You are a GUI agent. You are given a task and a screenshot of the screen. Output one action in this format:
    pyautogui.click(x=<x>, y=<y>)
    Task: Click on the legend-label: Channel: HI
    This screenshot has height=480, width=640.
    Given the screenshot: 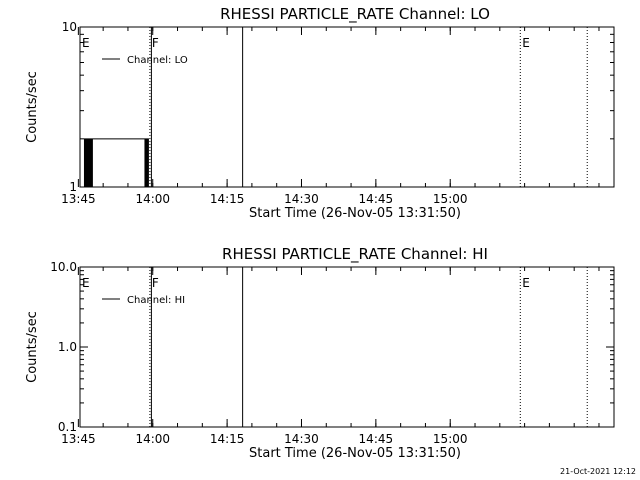 What is the action you would take?
    pyautogui.click(x=156, y=300)
    